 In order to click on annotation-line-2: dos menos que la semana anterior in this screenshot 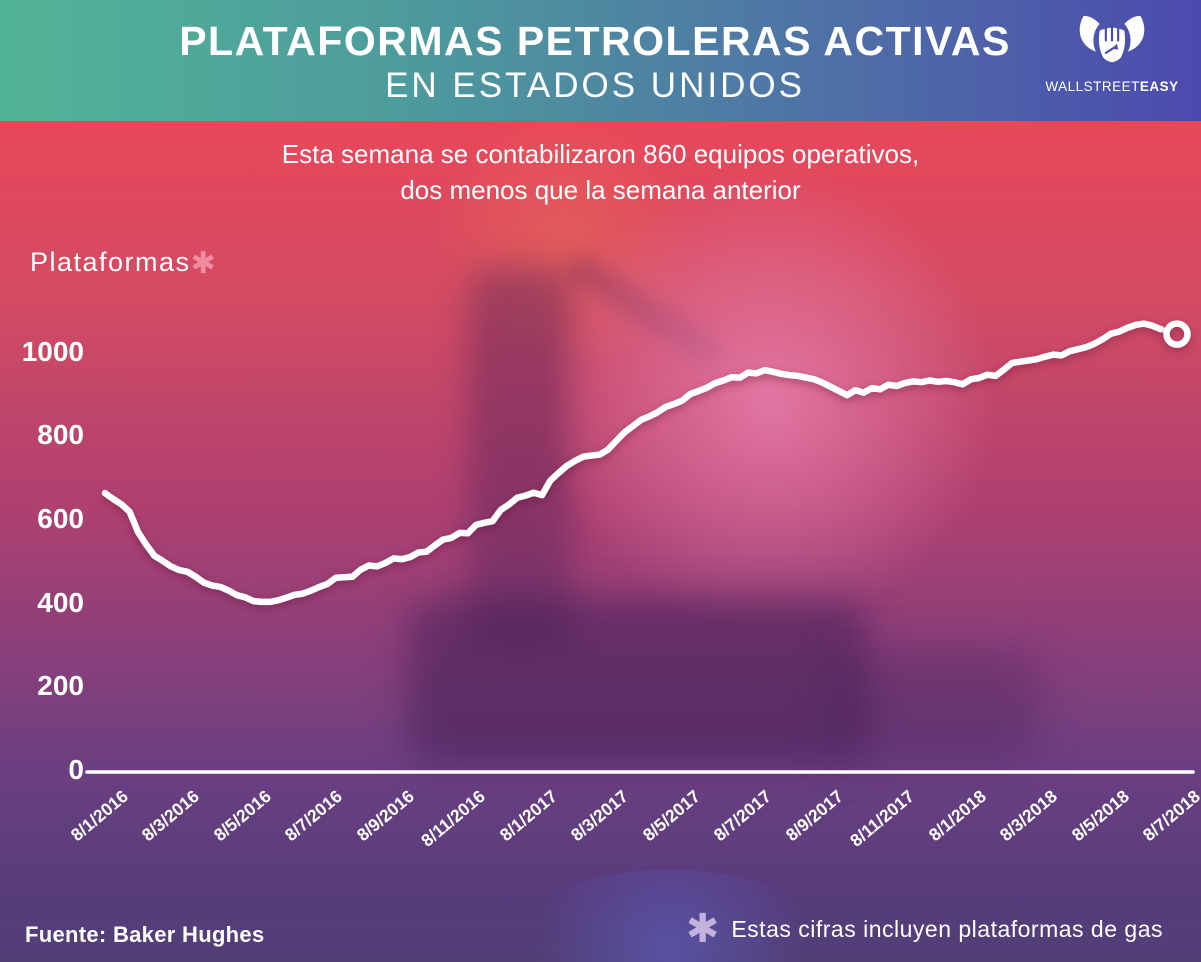, I will do `click(600, 190)`.